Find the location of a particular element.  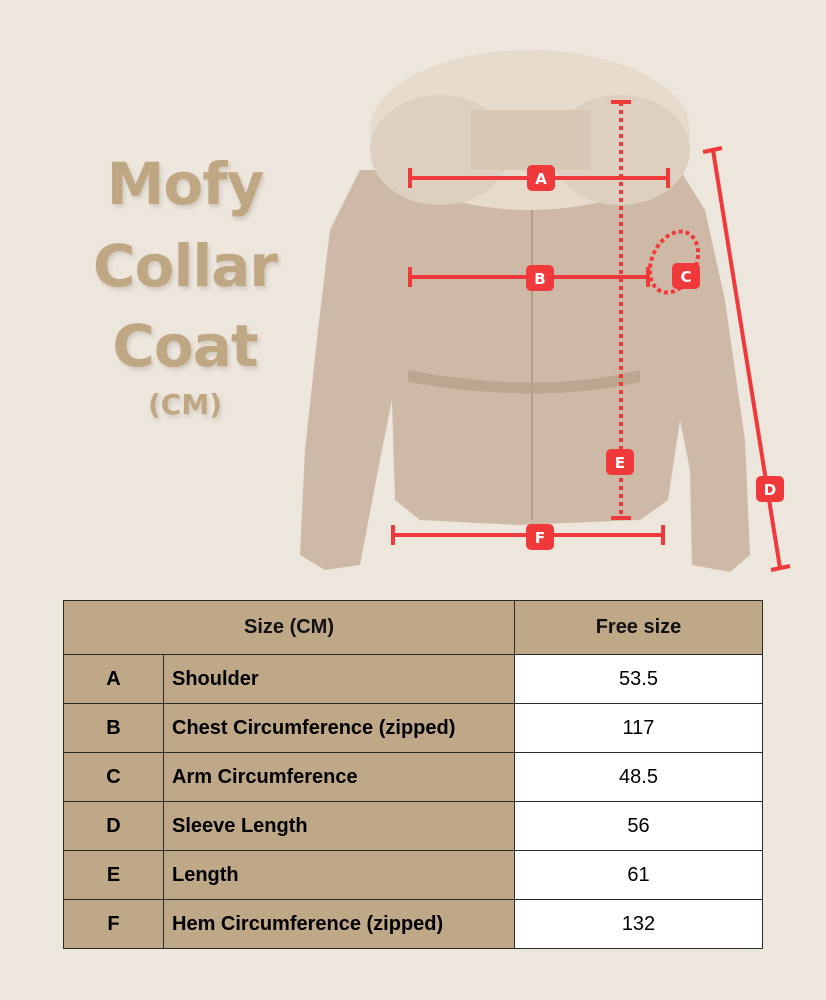

row-name: Hem Circumference (zipped) is located at coordinates (339, 924).